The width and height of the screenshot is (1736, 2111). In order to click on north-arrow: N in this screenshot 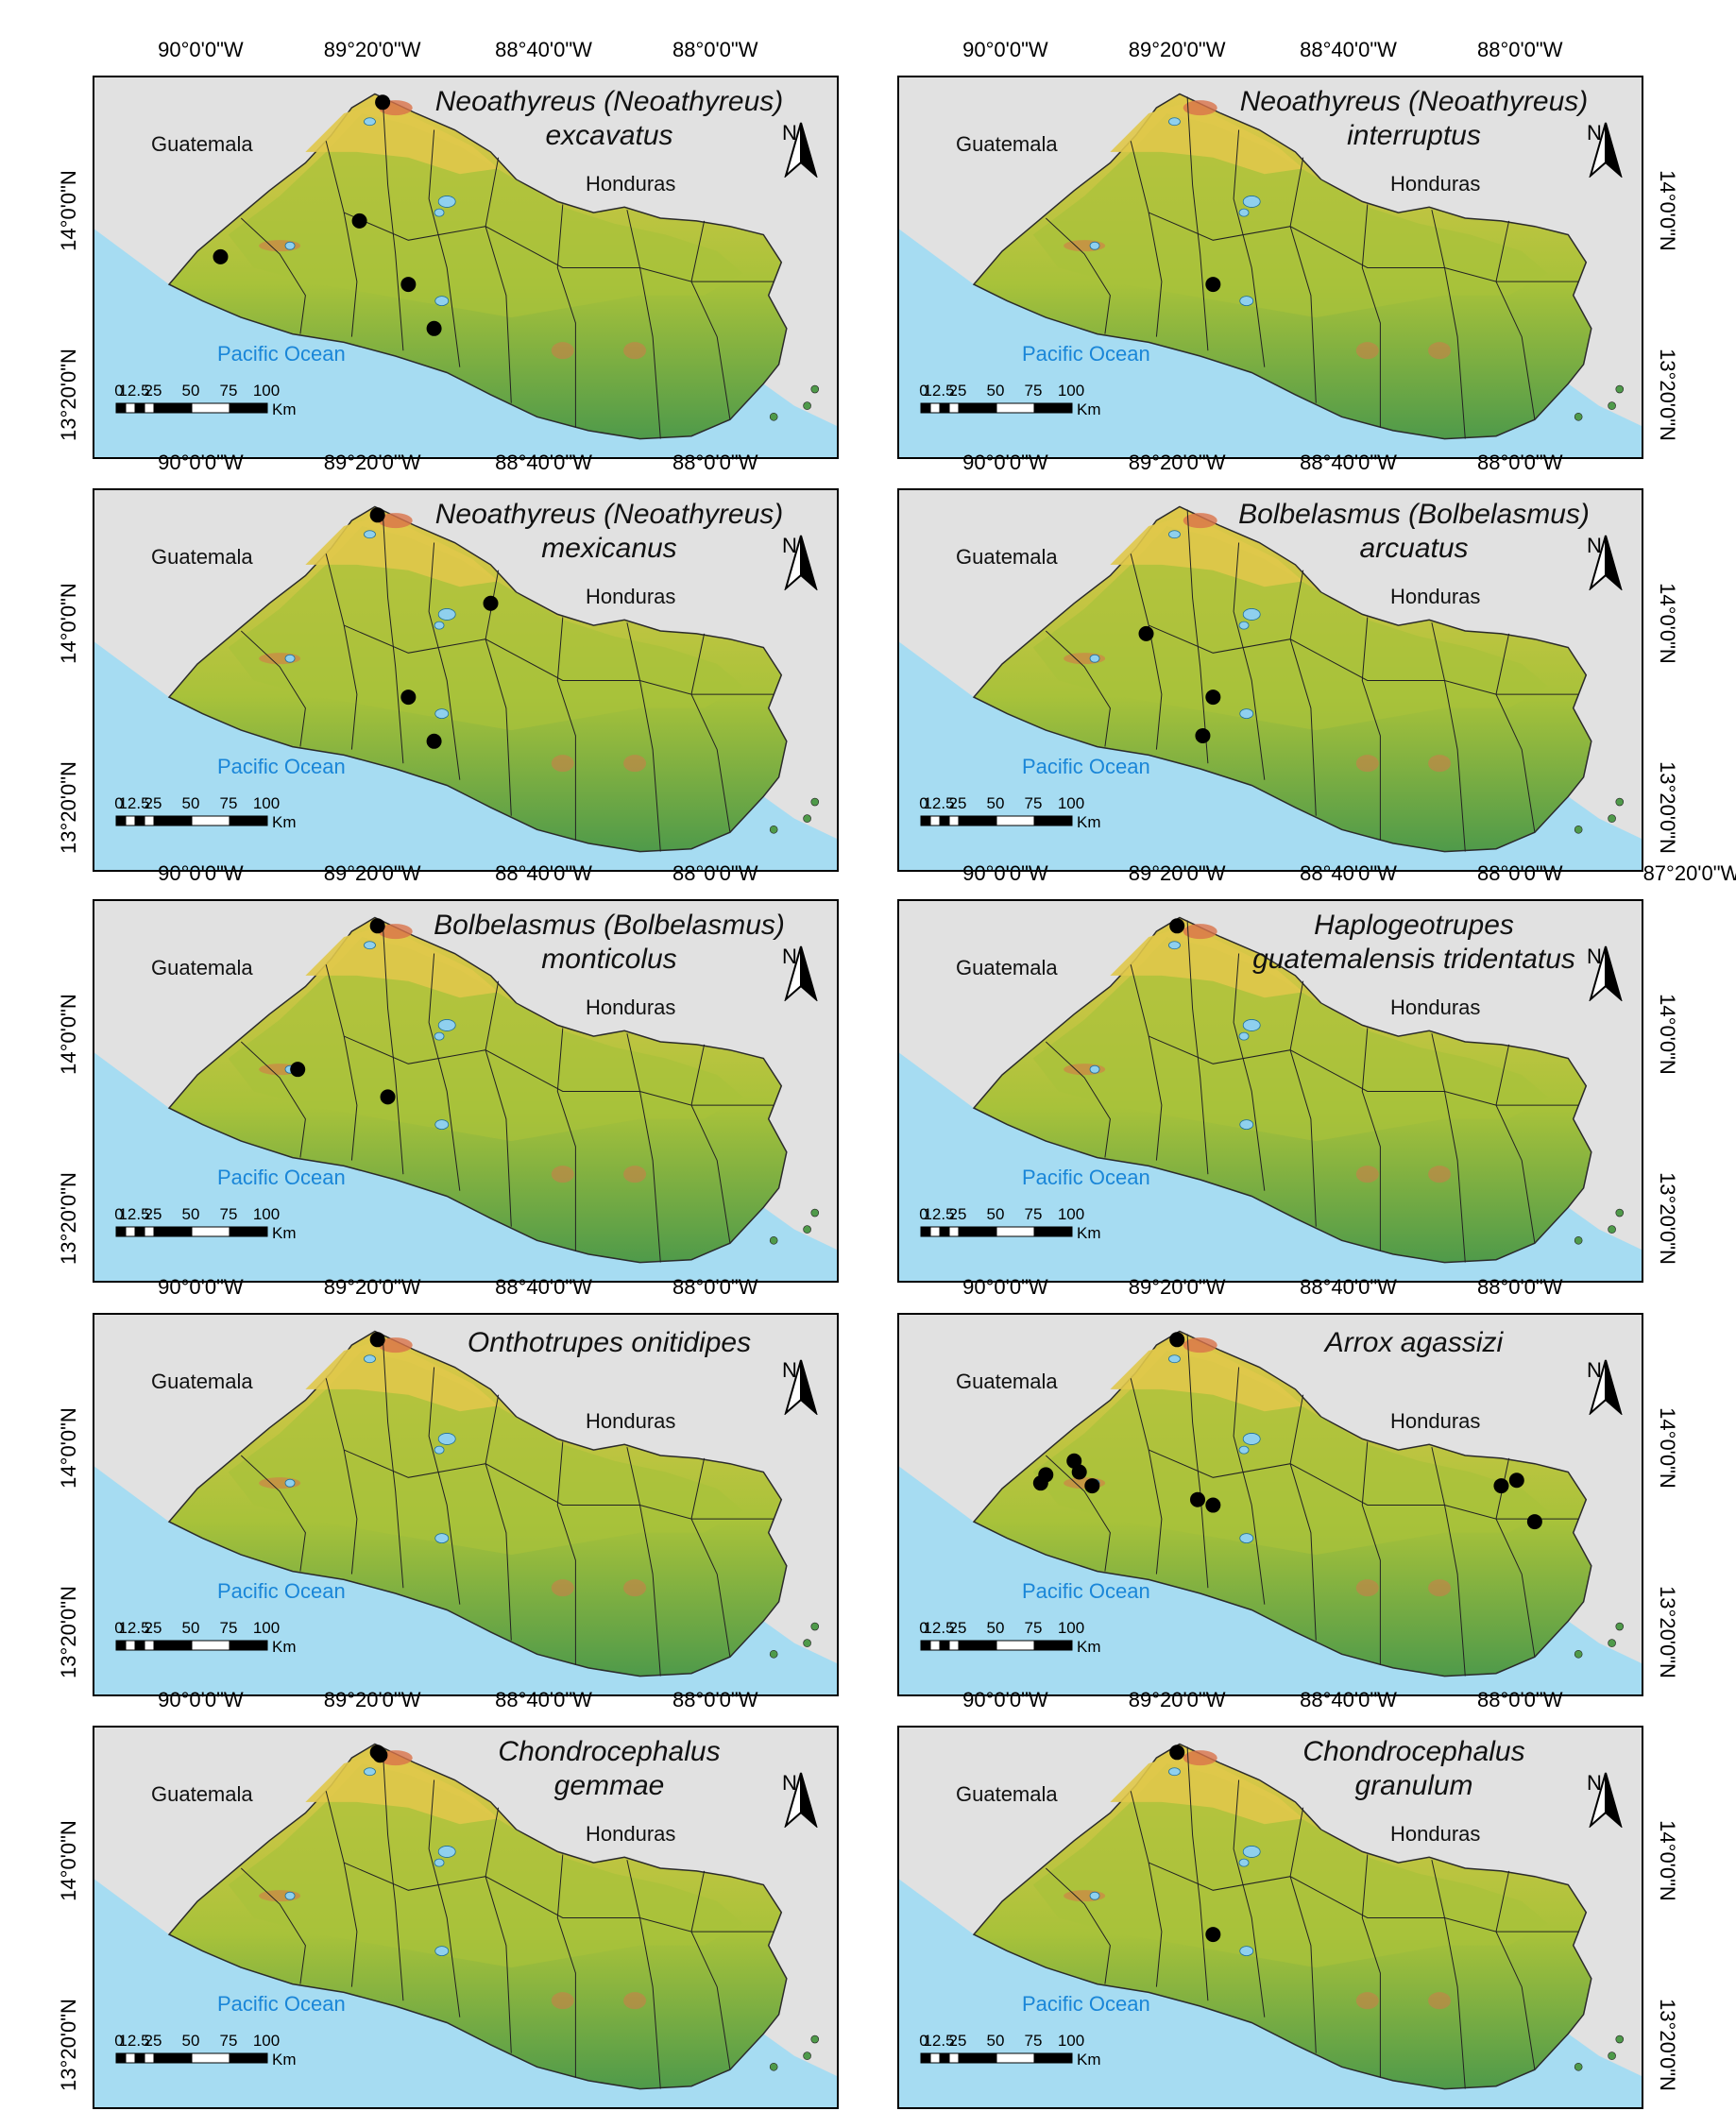, I will do `click(800, 149)`.